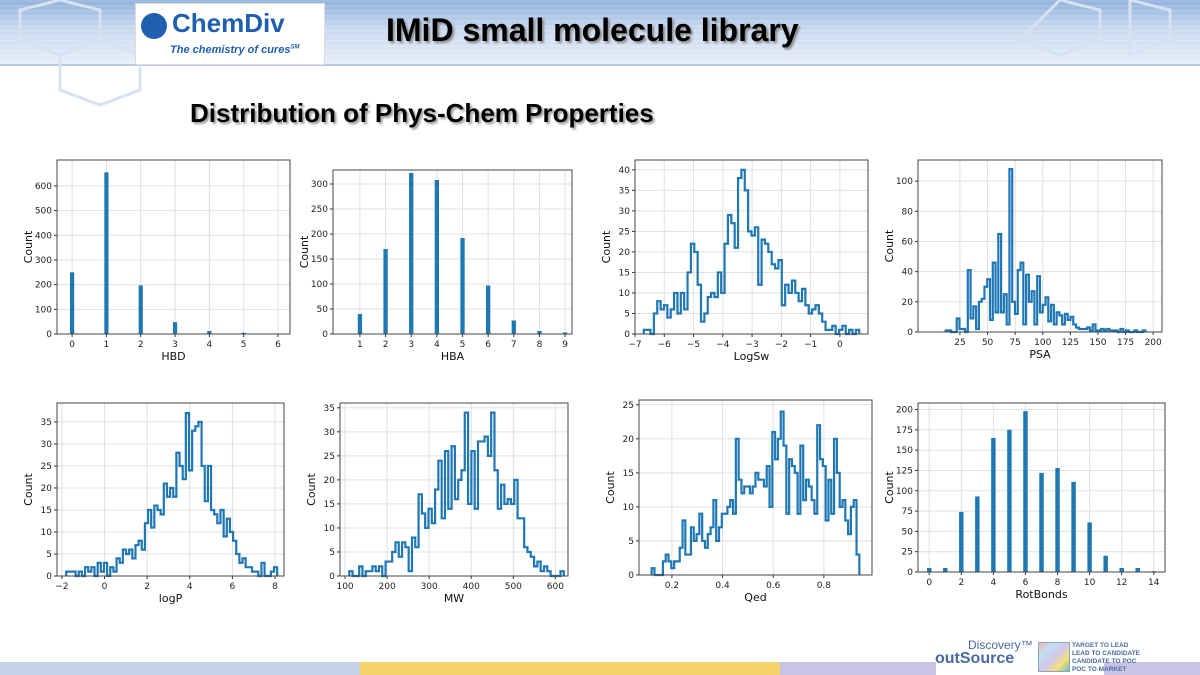 The image size is (1200, 675). I want to click on x-tick-label: 100, so click(344, 587).